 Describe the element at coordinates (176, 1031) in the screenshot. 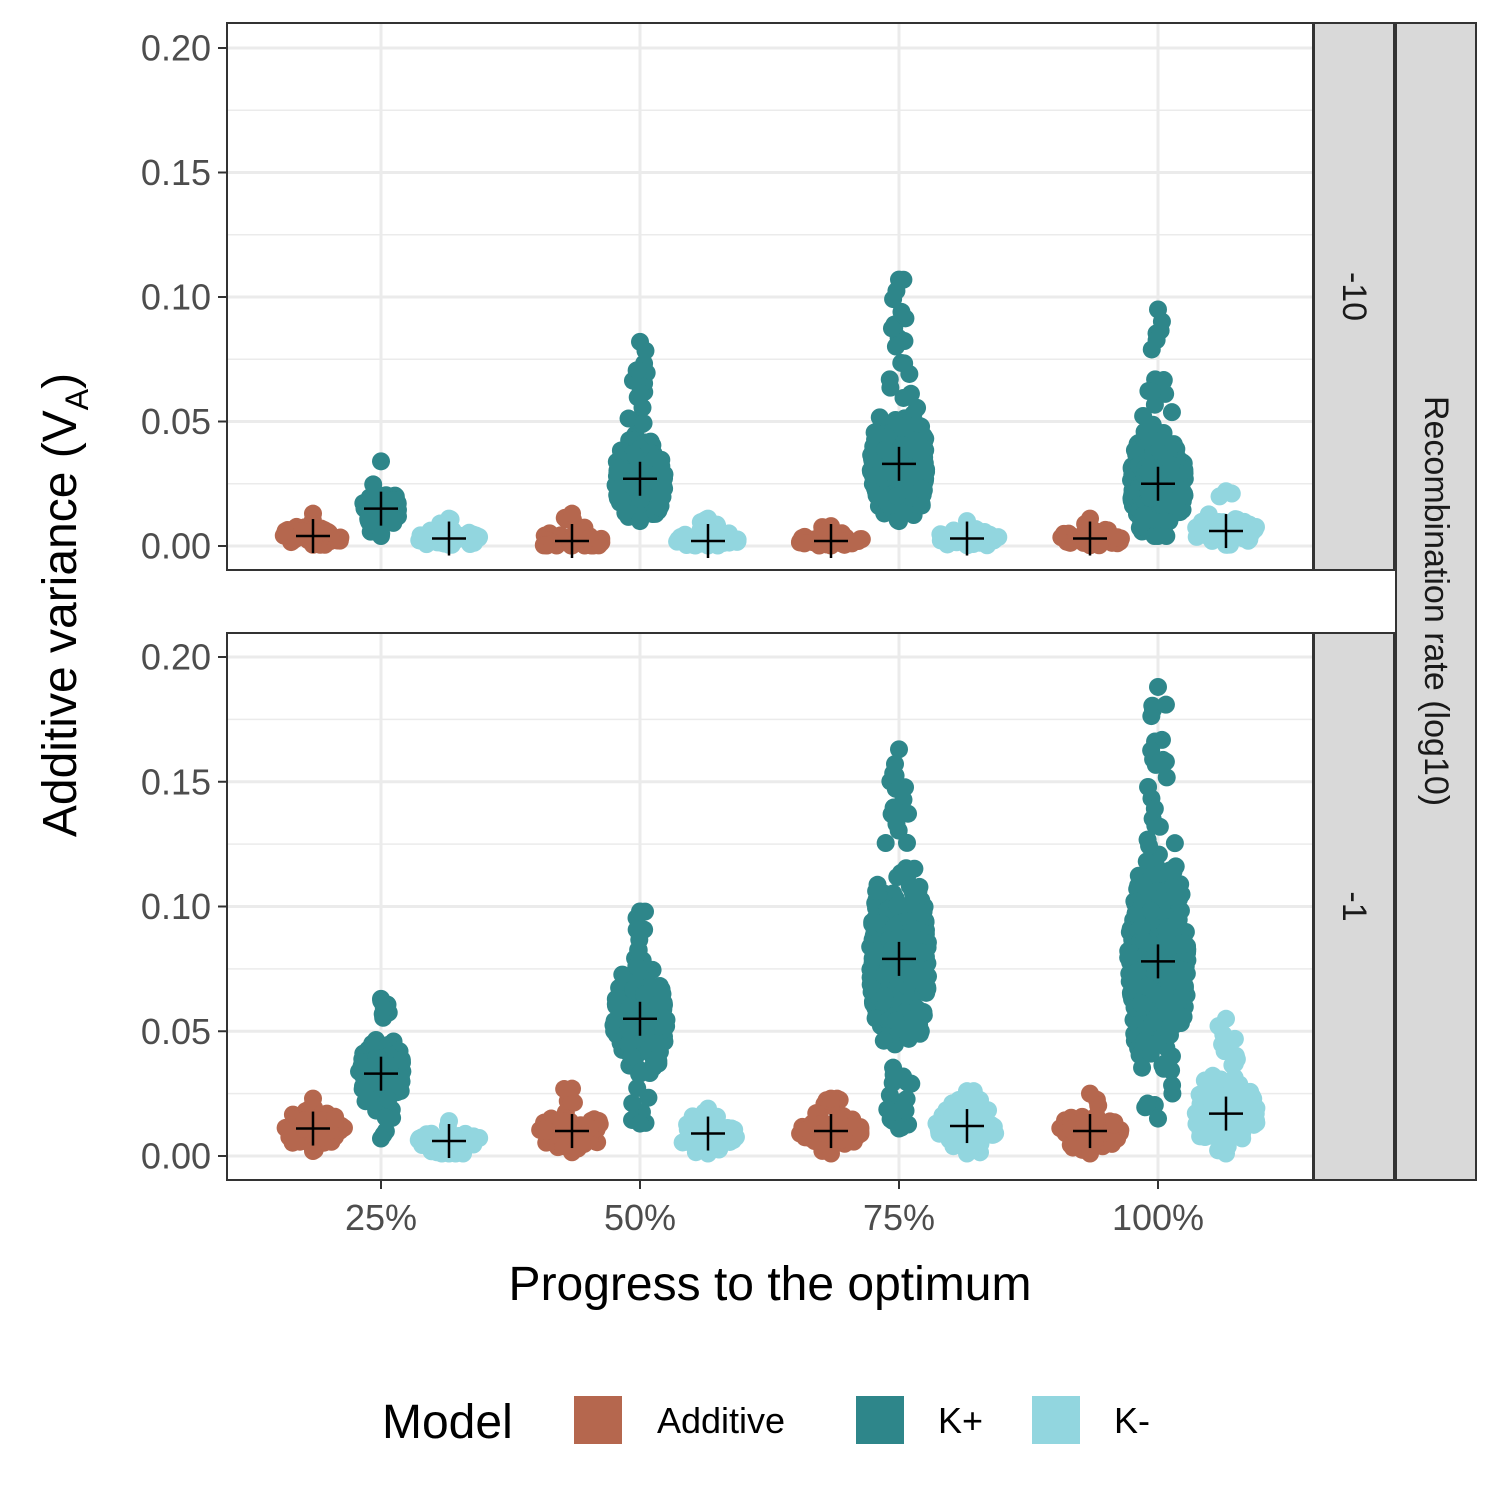

I see `y-tick-label: 0.05` at that location.